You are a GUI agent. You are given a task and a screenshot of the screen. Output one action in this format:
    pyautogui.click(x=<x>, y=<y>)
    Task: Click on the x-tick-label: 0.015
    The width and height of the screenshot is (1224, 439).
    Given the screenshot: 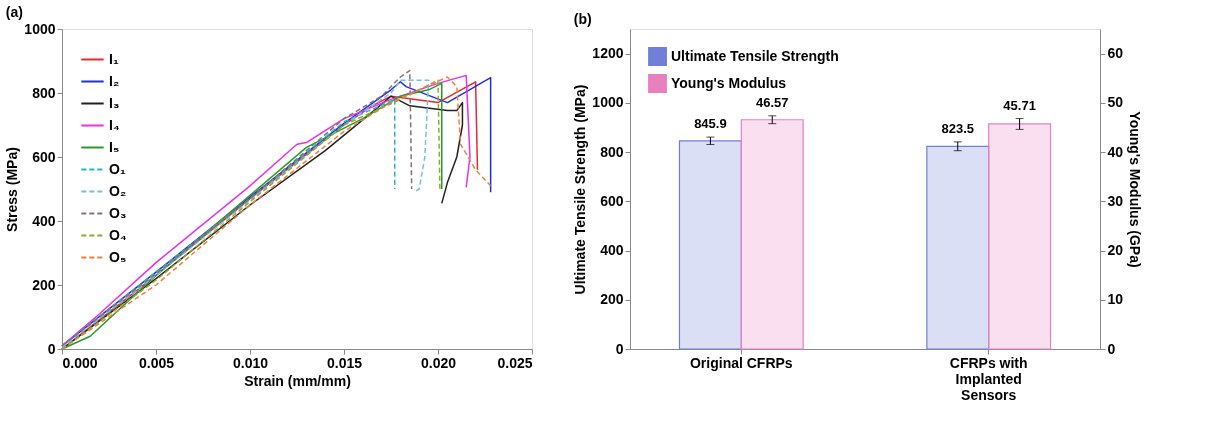 What is the action you would take?
    pyautogui.click(x=344, y=362)
    